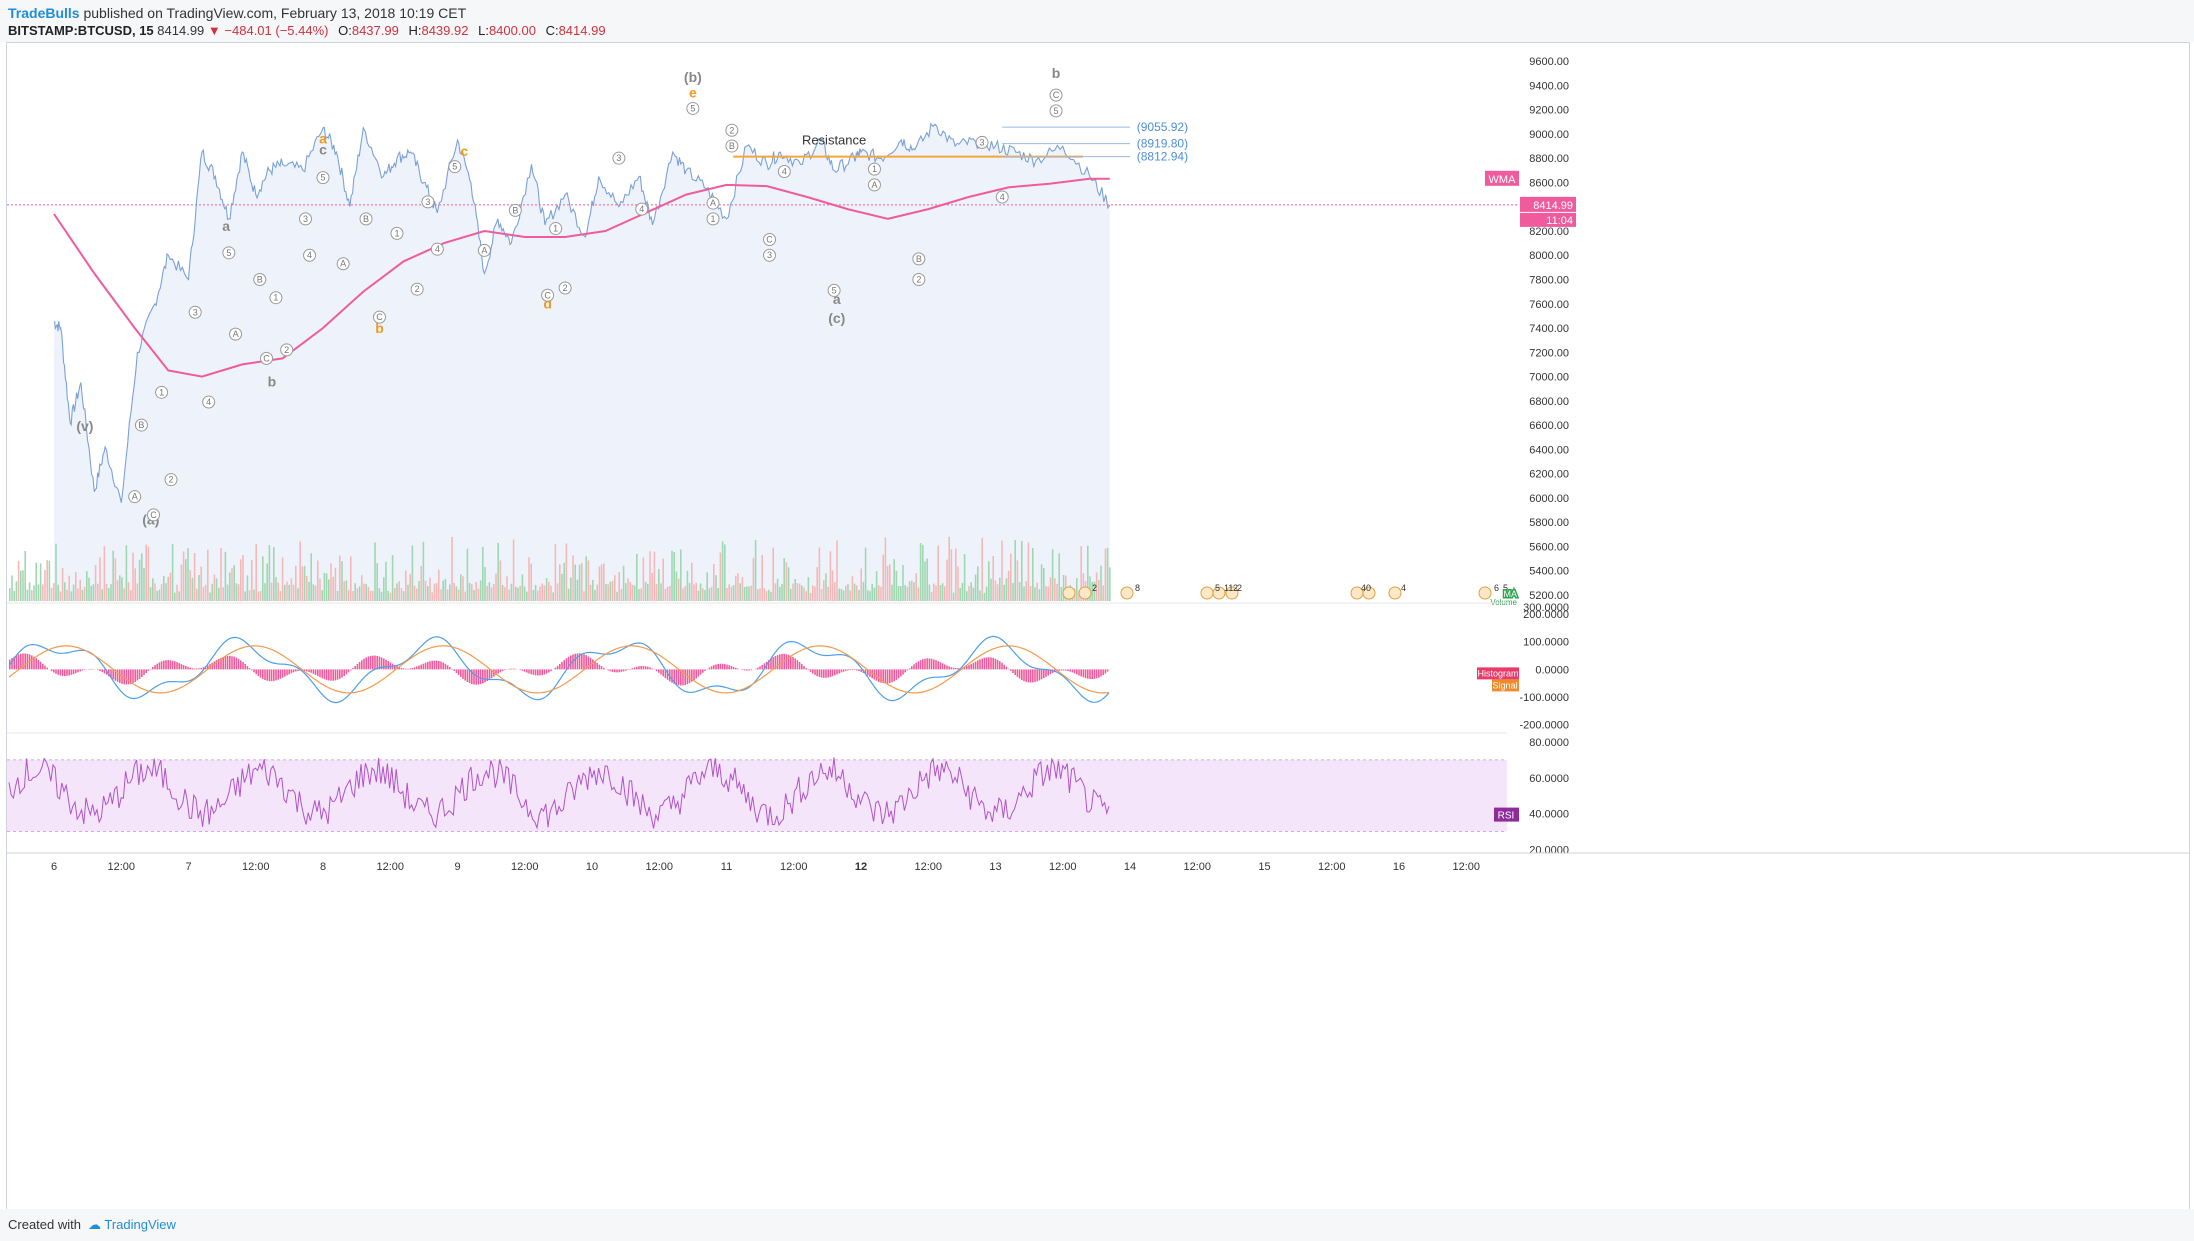 This screenshot has height=1241, width=2194. I want to click on price-tick-label: 8200.00, so click(1549, 232).